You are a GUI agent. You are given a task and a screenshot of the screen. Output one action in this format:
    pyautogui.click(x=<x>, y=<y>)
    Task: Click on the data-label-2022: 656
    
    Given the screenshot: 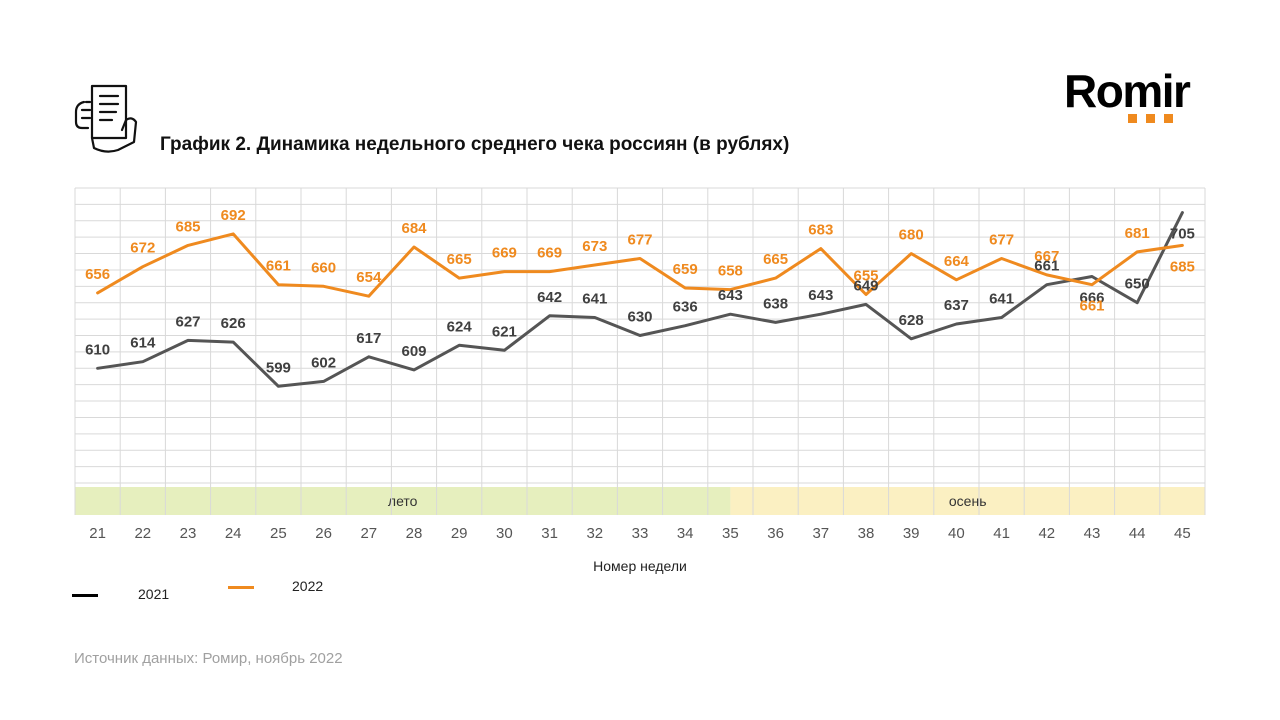 What is the action you would take?
    pyautogui.click(x=97, y=274)
    